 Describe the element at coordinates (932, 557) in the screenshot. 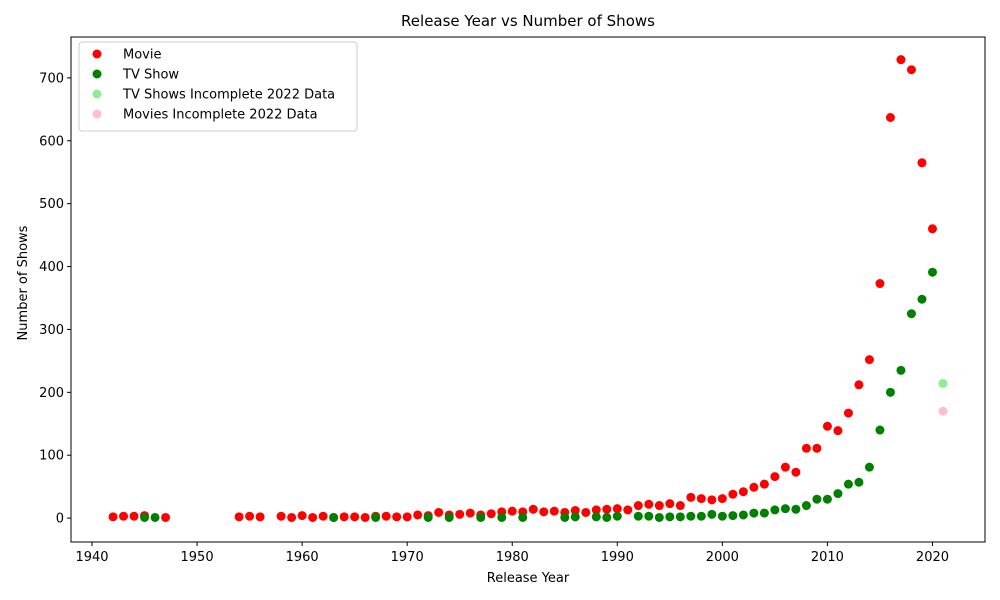

I see `x-tick-label: 2020` at that location.